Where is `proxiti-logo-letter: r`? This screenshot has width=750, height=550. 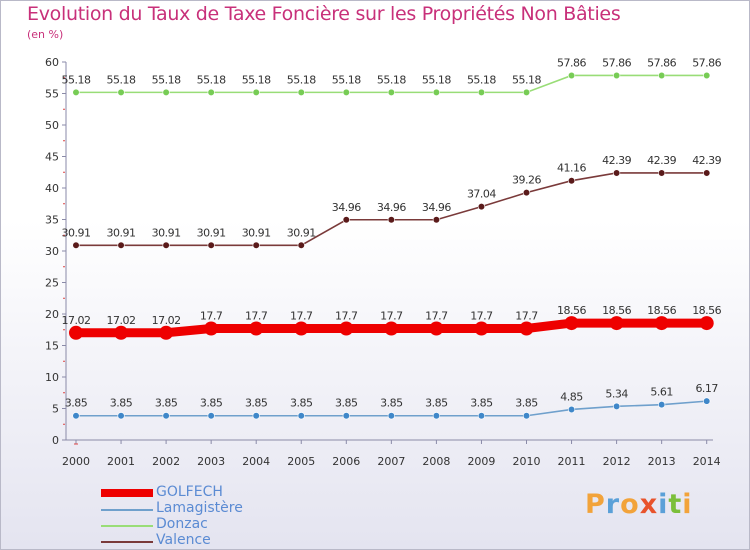
proxiti-logo-letter: r is located at coordinates (613, 504).